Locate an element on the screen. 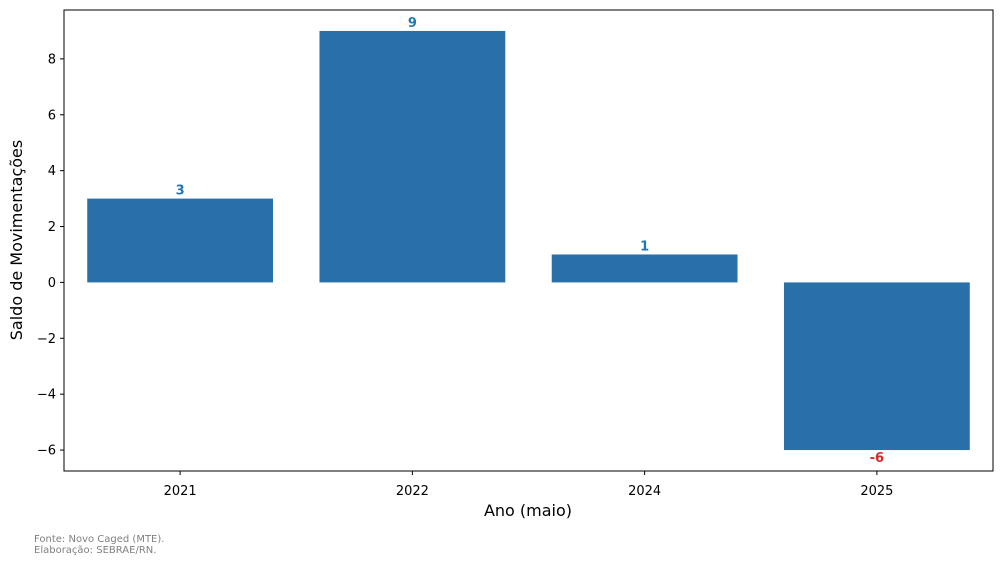 The image size is (1003, 568). x-tick-label-2025: 2025 is located at coordinates (876, 491).